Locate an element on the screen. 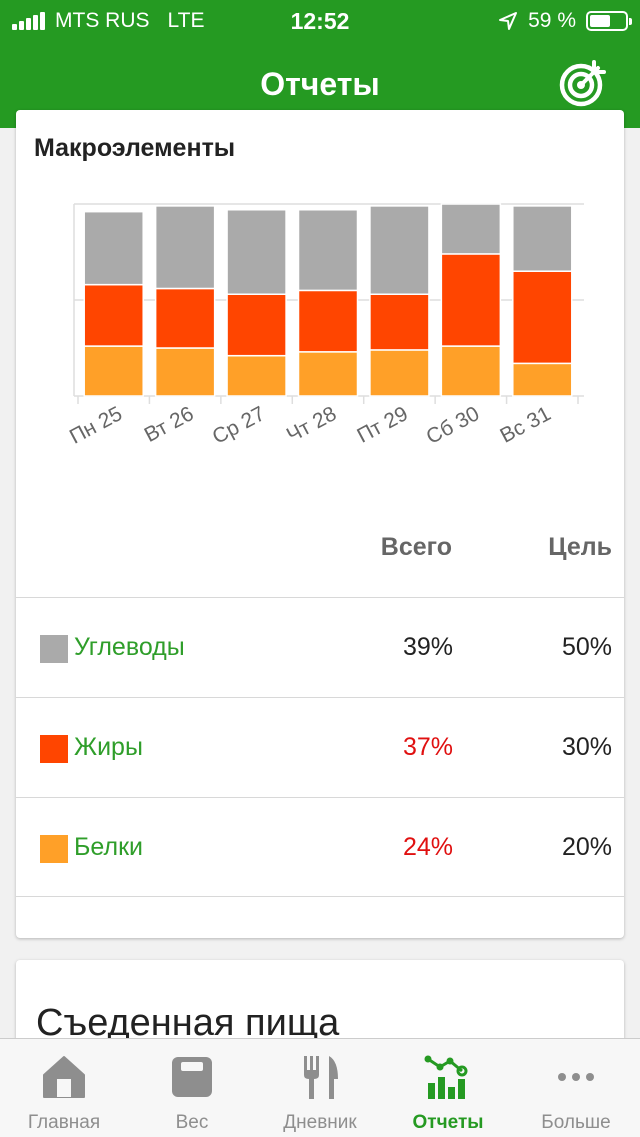 Image resolution: width=640 pixels, height=1137 pixels. status-bar: MTS RUS LTE 12:52 59 % is located at coordinates (320, 21).